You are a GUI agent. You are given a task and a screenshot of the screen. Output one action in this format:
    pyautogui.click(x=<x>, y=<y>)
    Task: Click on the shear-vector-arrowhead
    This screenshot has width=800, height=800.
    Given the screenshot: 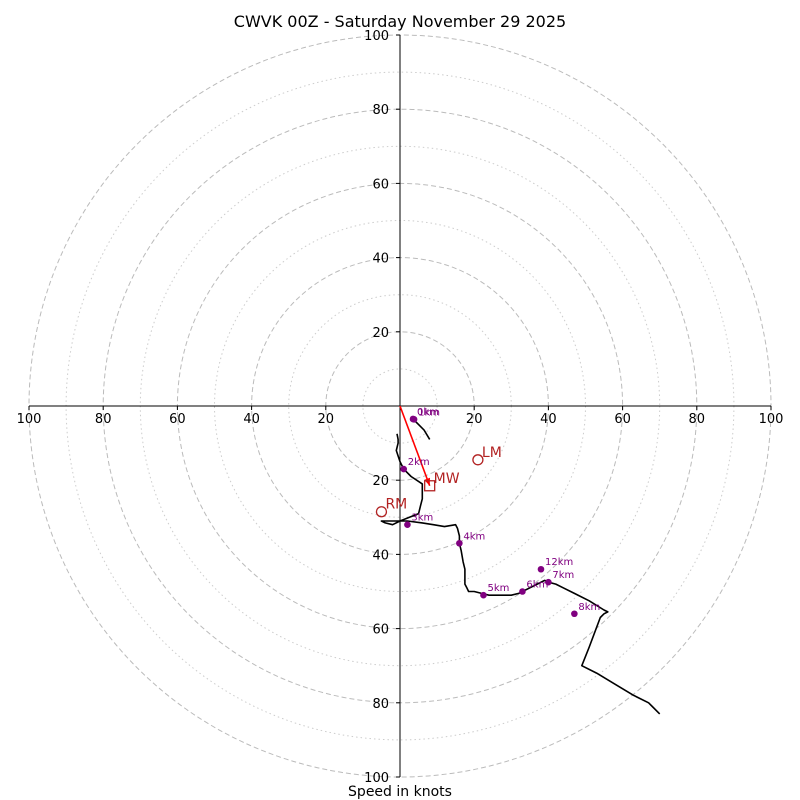 What is the action you would take?
    pyautogui.click(x=427, y=481)
    